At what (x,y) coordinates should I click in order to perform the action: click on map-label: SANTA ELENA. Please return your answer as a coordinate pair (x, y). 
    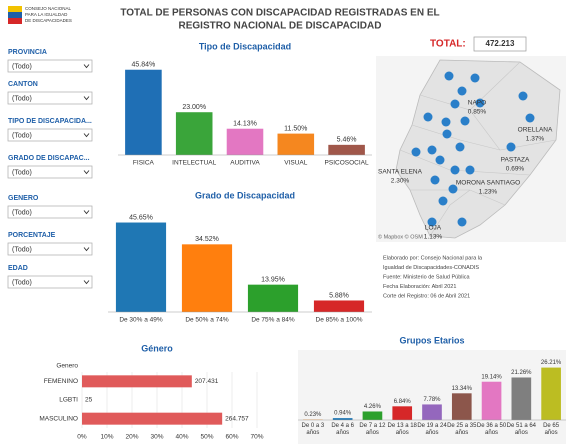
    Looking at the image, I should click on (400, 172).